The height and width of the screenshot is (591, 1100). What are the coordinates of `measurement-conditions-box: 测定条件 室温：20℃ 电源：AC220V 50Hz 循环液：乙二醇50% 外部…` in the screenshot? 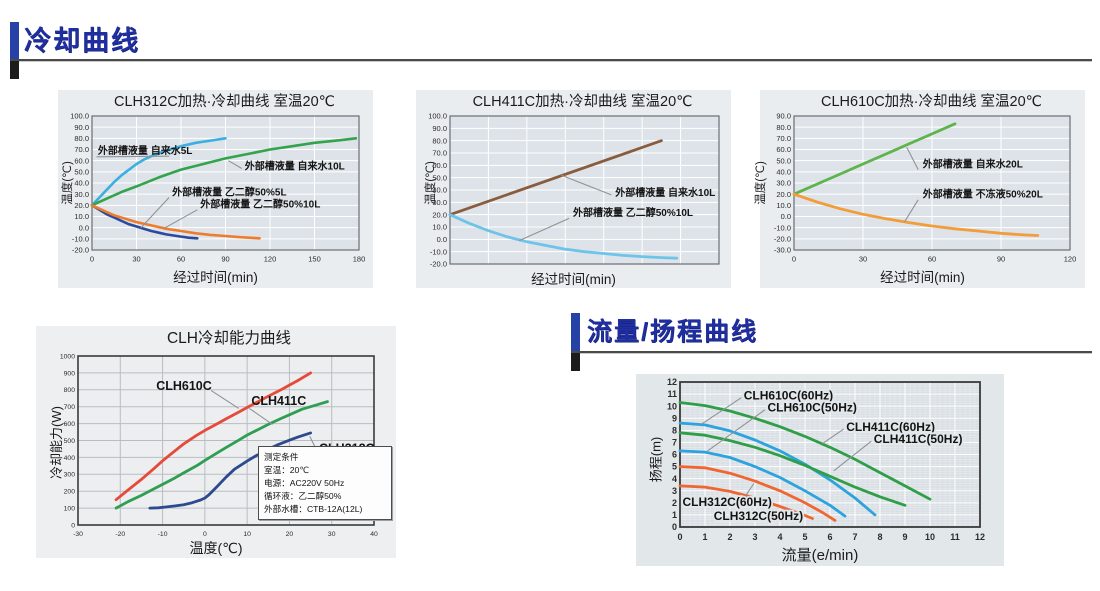 It's located at (325, 483).